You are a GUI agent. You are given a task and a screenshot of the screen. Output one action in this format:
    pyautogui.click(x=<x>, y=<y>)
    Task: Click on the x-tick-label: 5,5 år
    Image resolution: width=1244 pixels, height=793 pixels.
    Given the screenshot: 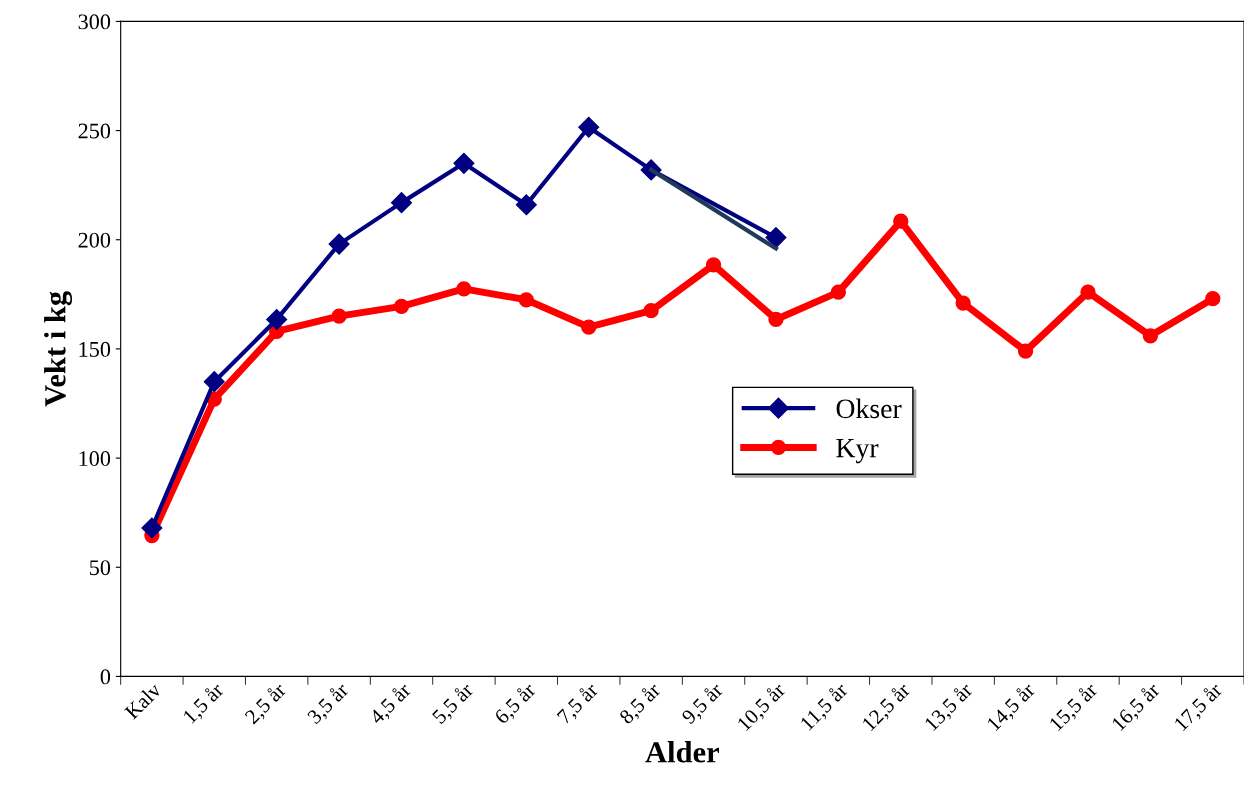 What is the action you would take?
    pyautogui.click(x=453, y=703)
    